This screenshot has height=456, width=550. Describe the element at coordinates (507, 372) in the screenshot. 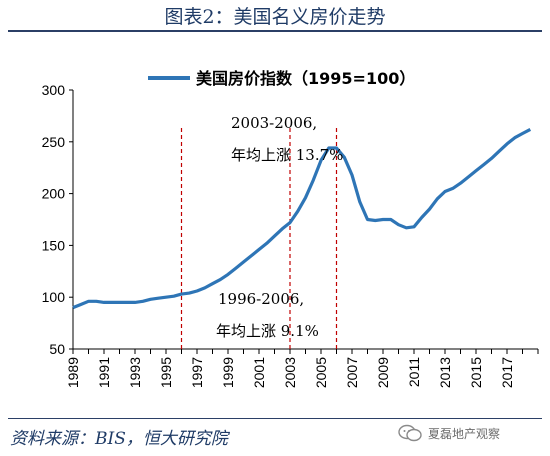

I see `x-tick-label: 2017` at that location.